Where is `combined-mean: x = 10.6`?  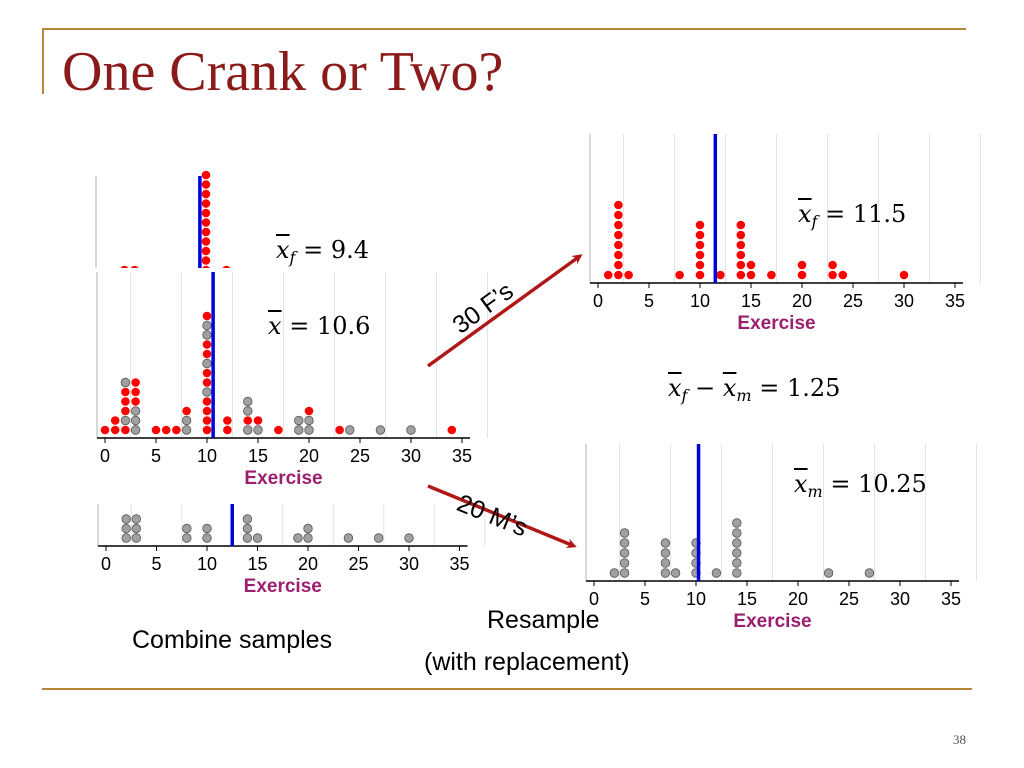 combined-mean: x = 10.6 is located at coordinates (319, 326).